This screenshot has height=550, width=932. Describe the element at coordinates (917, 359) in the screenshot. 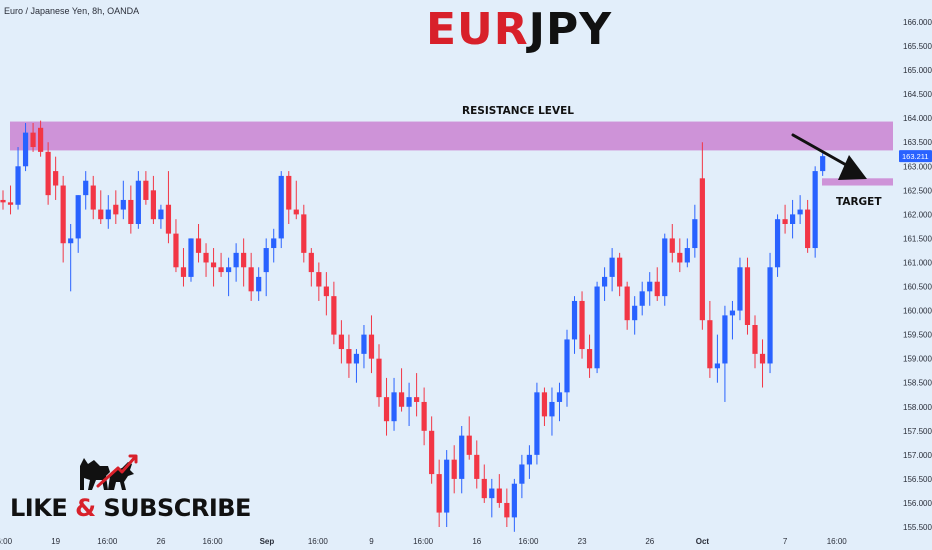

I see `price-tick-label: 159.000` at that location.